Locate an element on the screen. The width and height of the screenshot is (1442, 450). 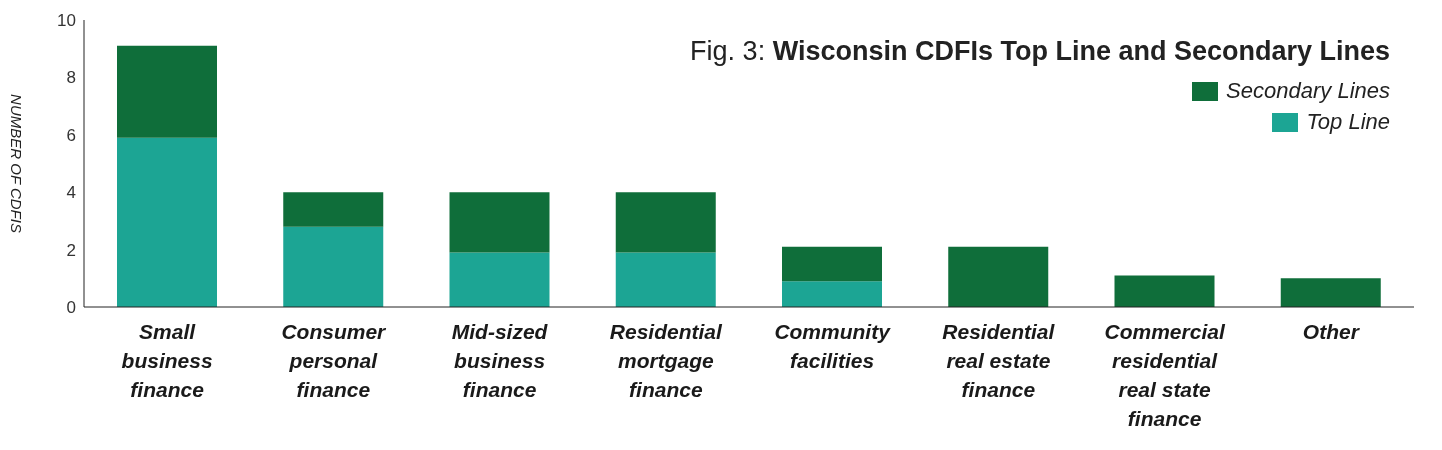
x-tick-label: Other is located at coordinates (1331, 331).